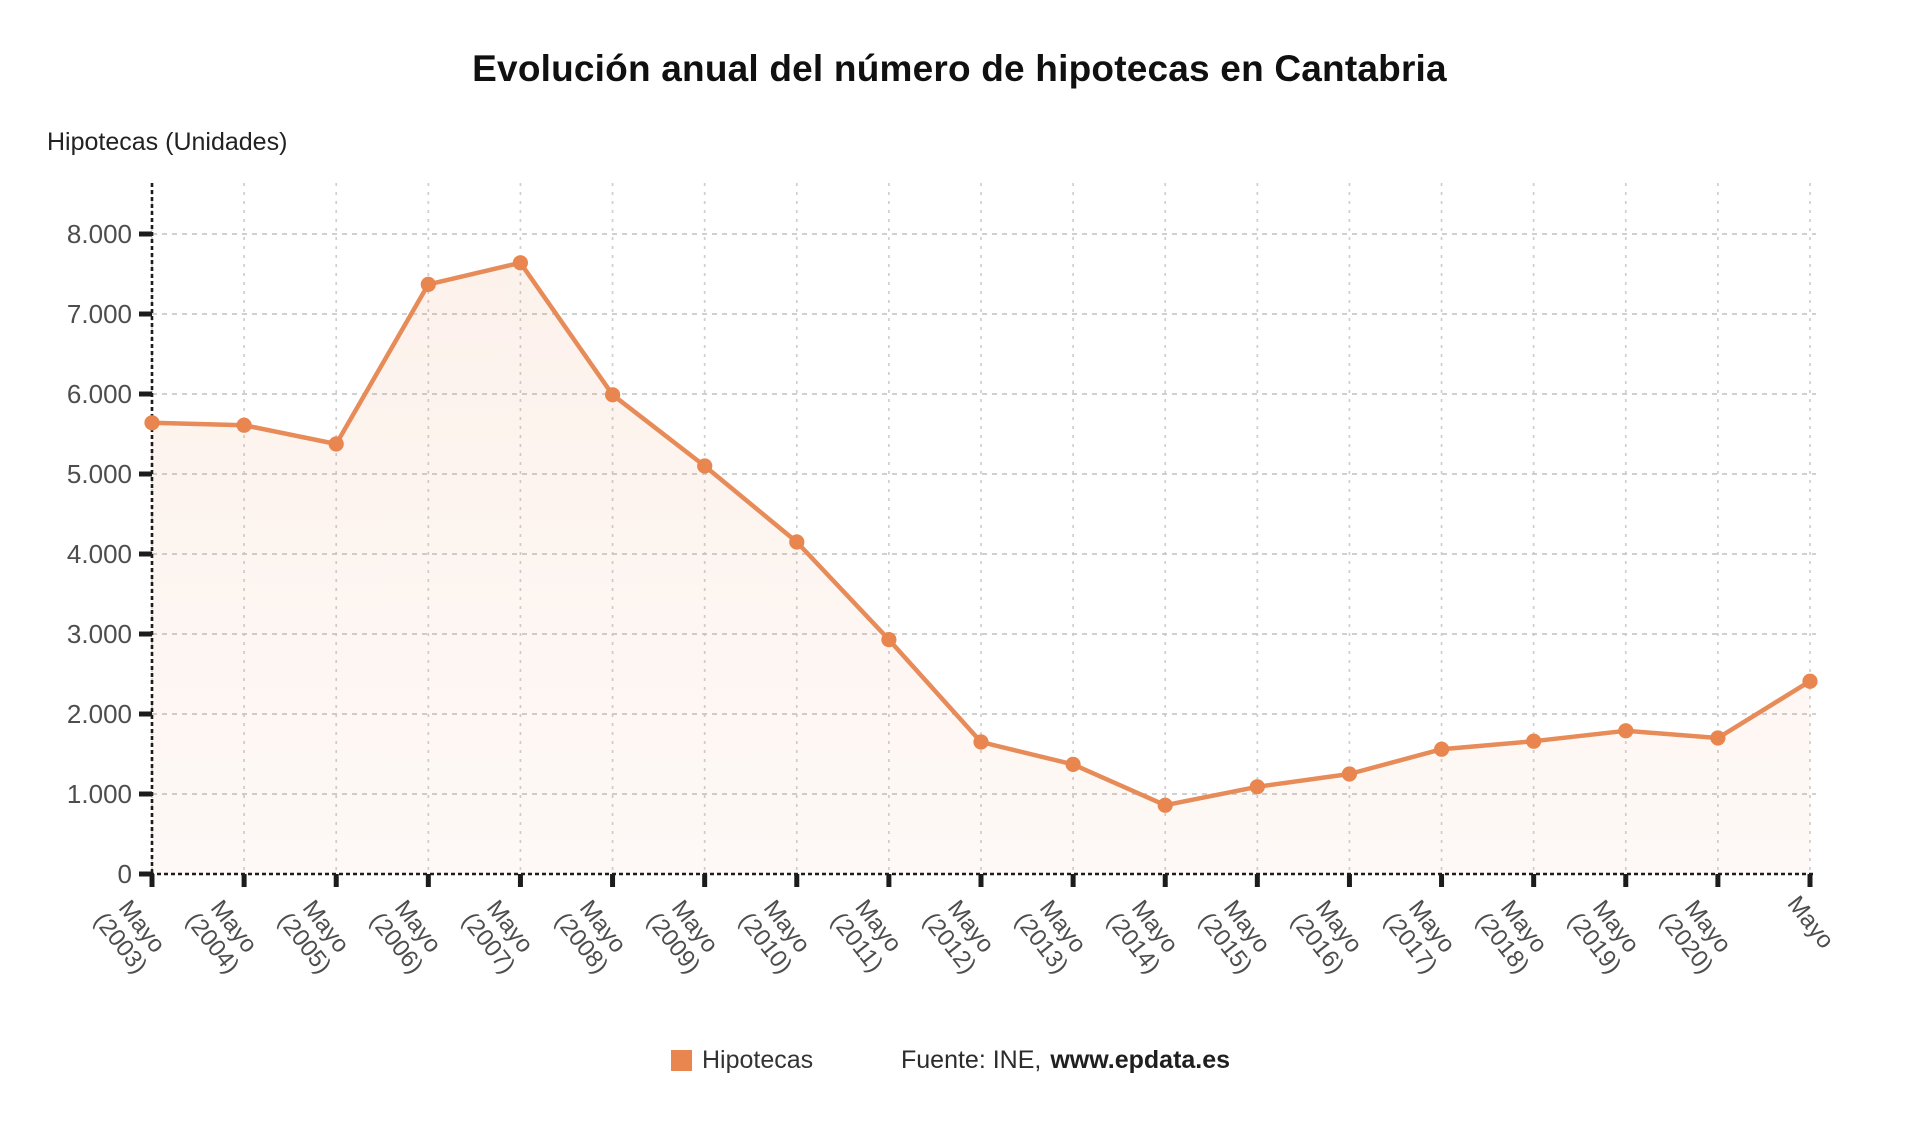 This screenshot has width=1919, height=1127. What do you see at coordinates (99, 714) in the screenshot?
I see `y-tick-label: 2.000` at bounding box center [99, 714].